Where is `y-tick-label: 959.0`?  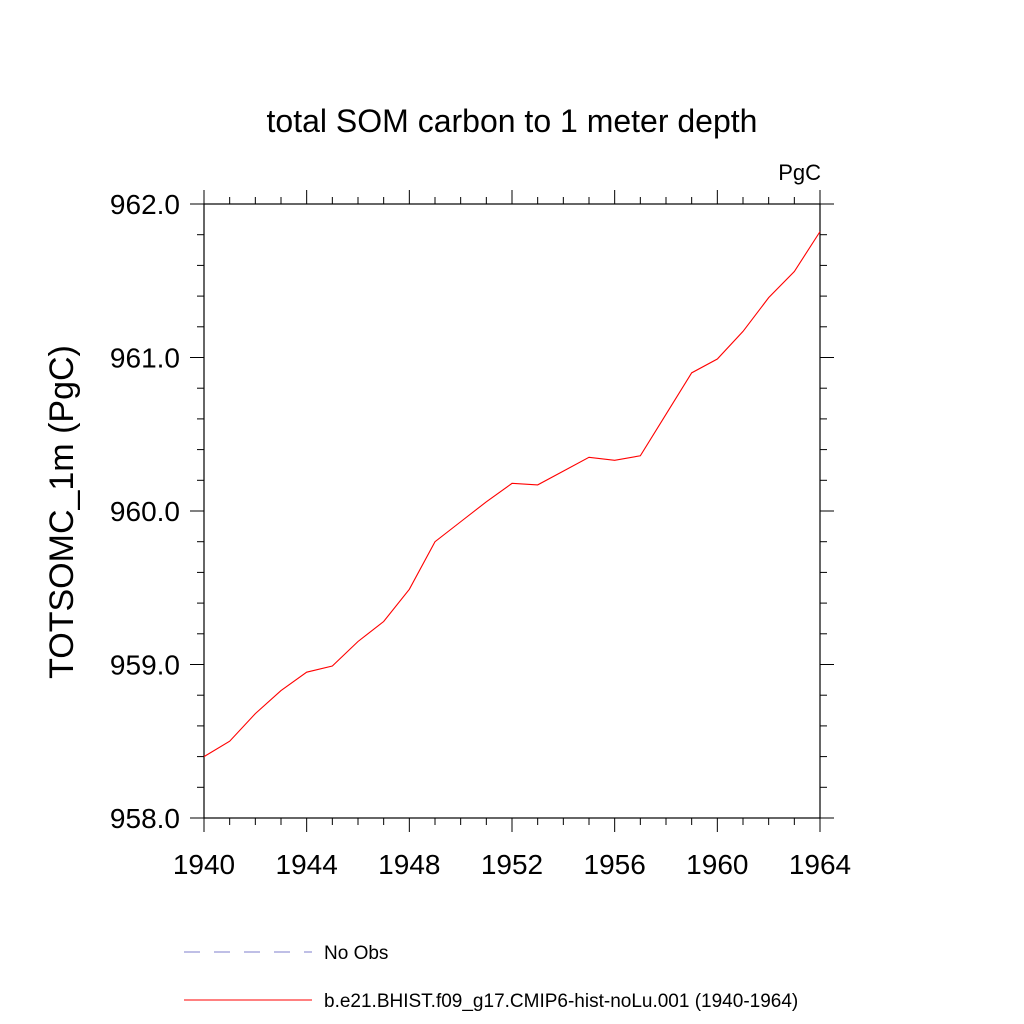
y-tick-label: 959.0 is located at coordinates (145, 665).